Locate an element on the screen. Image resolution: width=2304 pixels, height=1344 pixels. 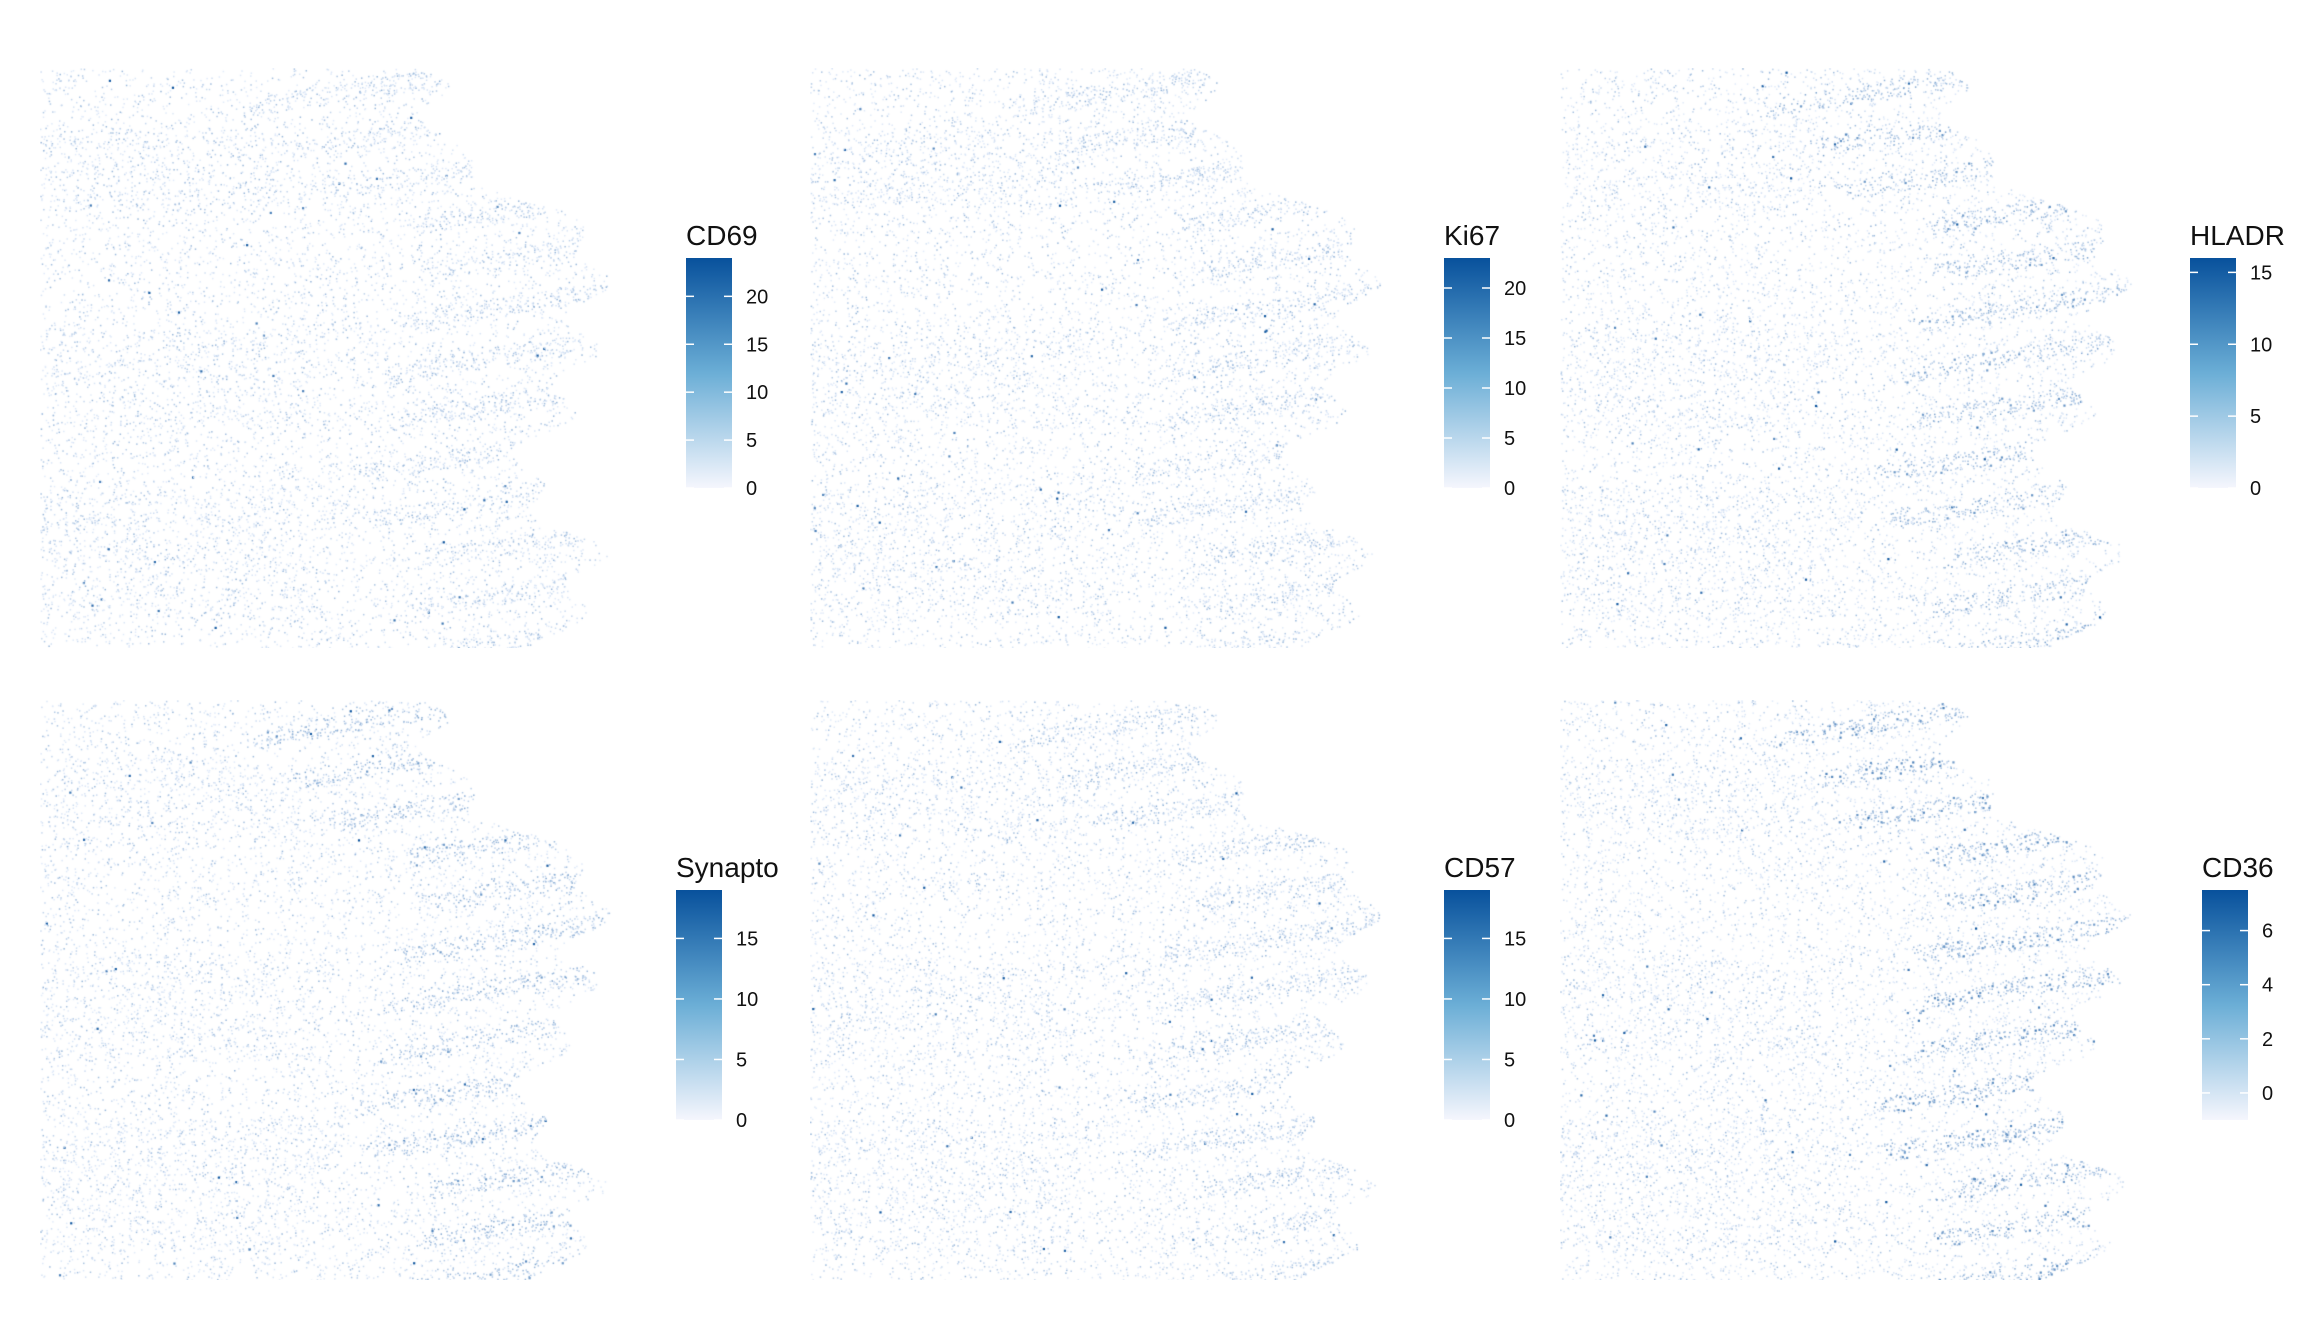
tick-label: 6 is located at coordinates (2267, 932).